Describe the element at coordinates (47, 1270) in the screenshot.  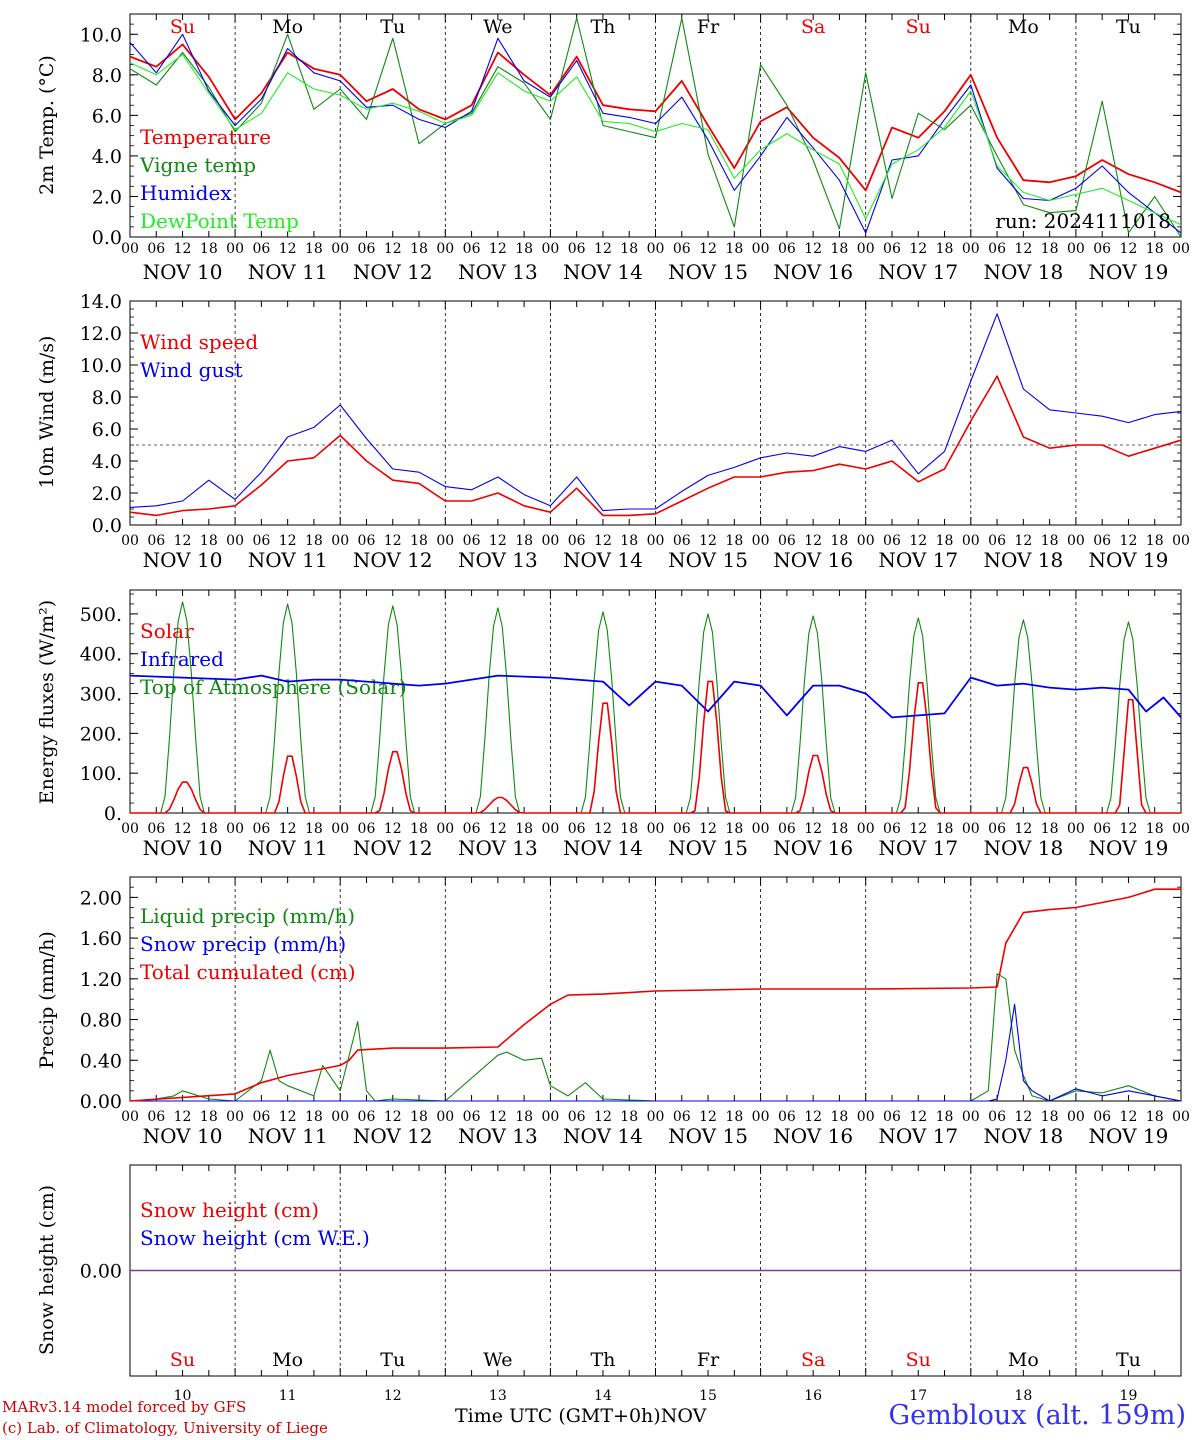
I see `y-axis-label: Snow height (cm)` at that location.